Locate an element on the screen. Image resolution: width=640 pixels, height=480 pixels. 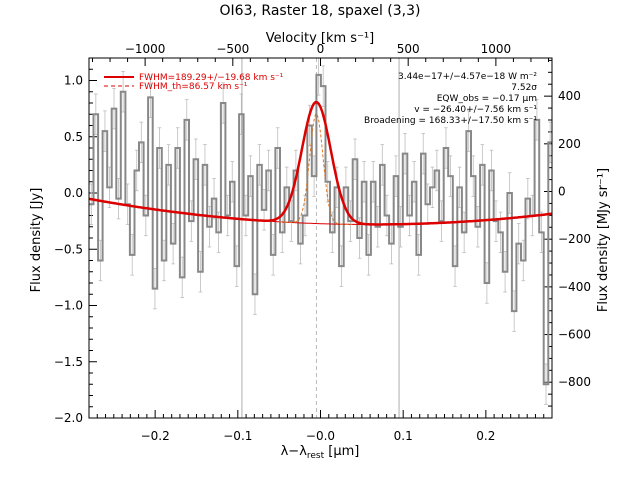
top-tick-label: 0 is located at coordinates (321, 49).